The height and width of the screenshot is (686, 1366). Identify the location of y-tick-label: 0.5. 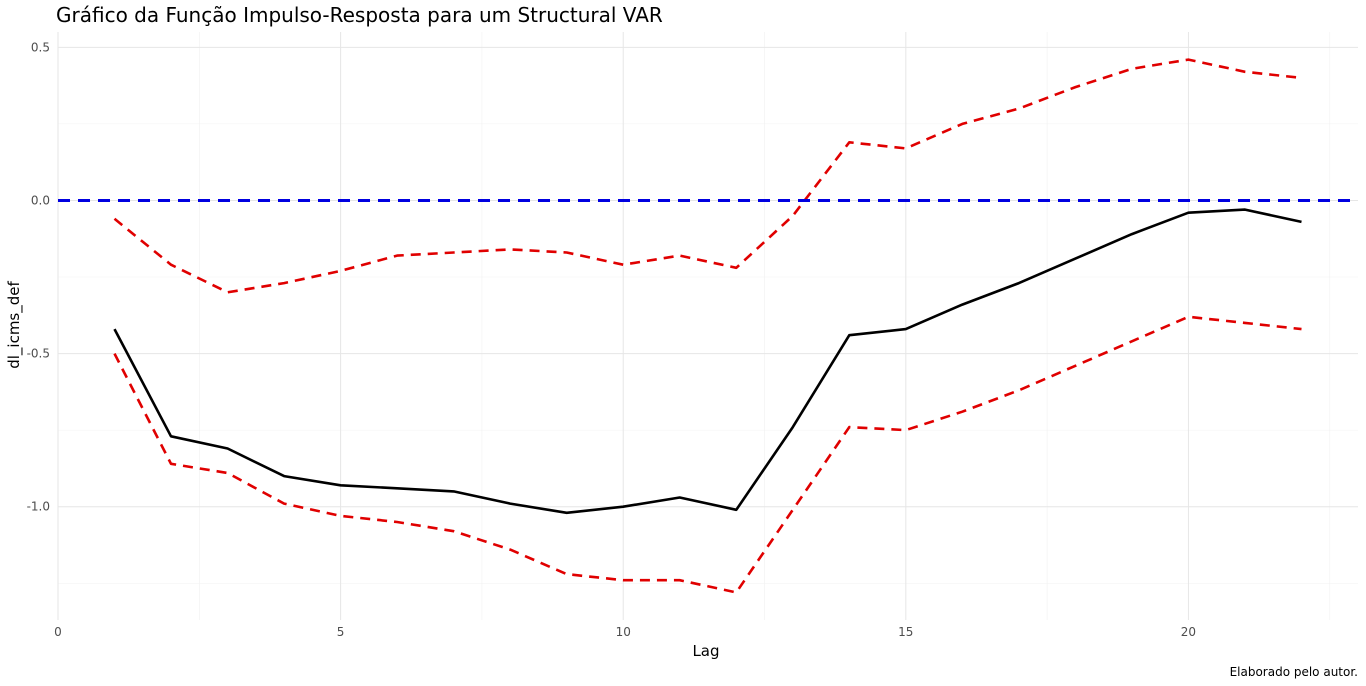
(40, 47).